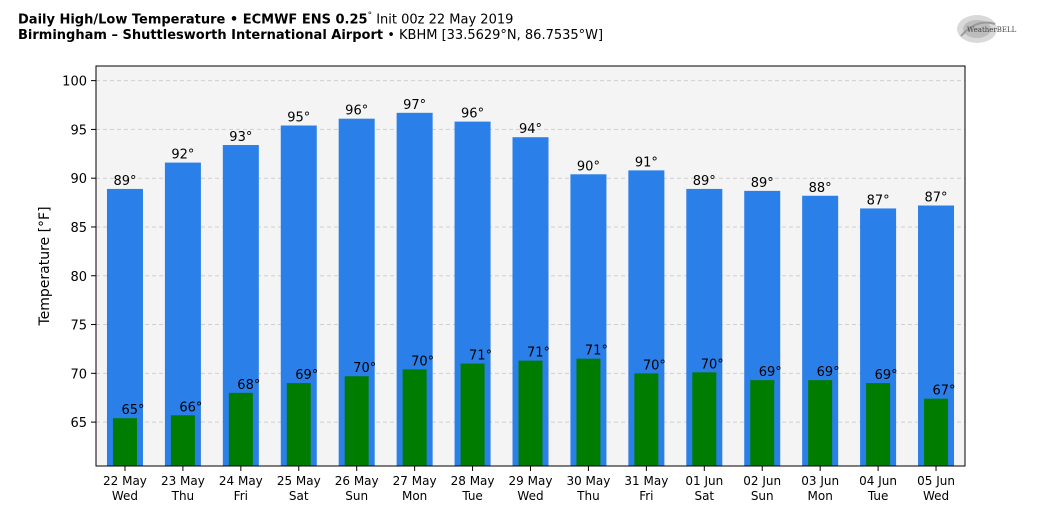 The image size is (1040, 516). Describe the element at coordinates (79, 253) in the screenshot. I see `y-axis: 65 70 75 80 85 90 95 100` at that location.